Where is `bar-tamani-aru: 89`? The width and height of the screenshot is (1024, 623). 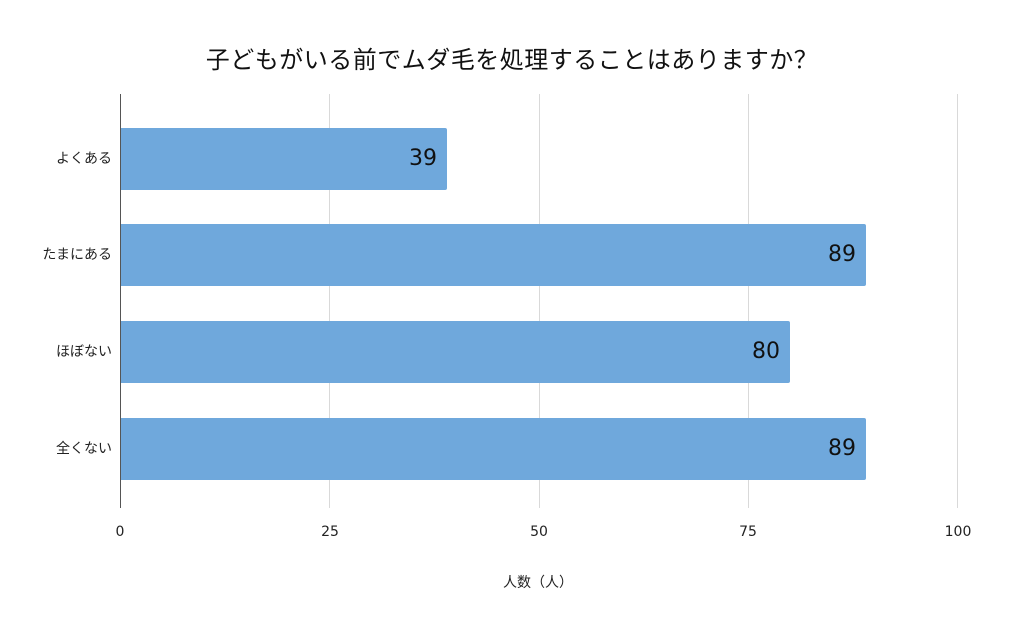 bar-tamani-aru: 89 is located at coordinates (493, 255).